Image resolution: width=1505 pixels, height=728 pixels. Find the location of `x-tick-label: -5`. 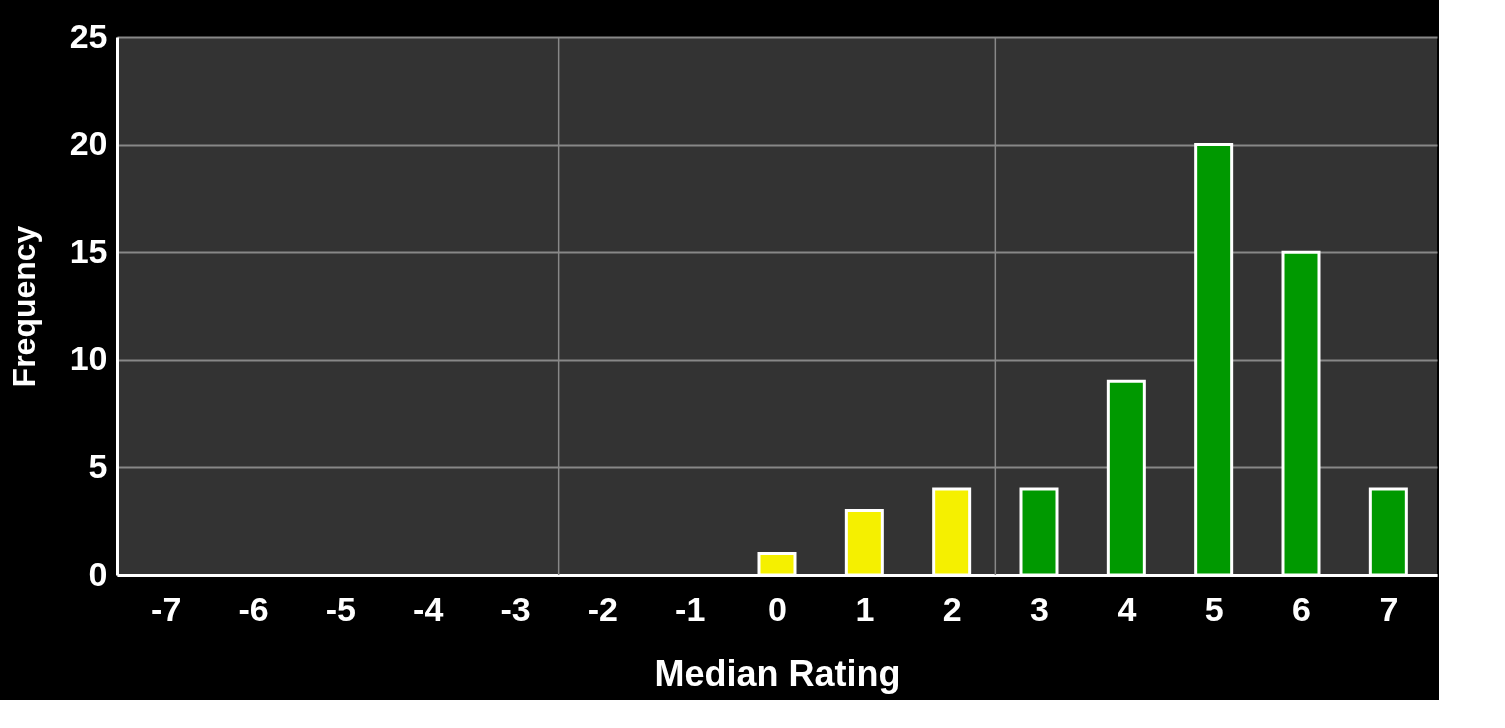

x-tick-label: -5 is located at coordinates (340, 608).